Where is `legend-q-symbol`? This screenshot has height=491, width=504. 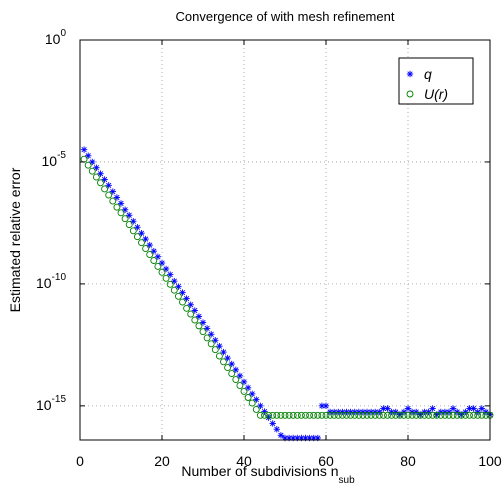 legend-q-symbol is located at coordinates (410, 74).